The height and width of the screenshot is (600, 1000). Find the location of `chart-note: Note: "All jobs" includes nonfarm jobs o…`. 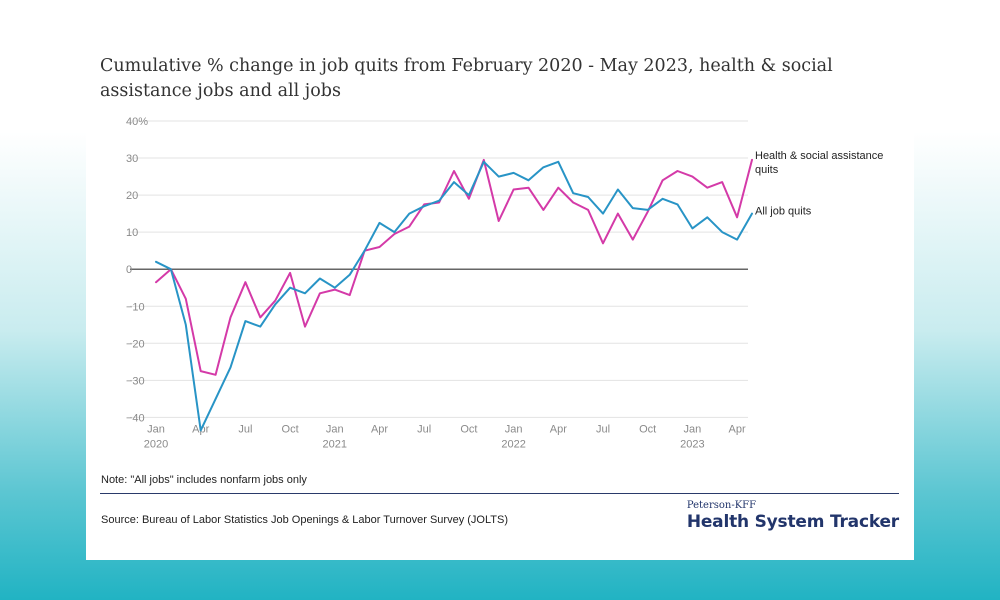

chart-note: Note: "All jobs" includes nonfarm jobs o… is located at coordinates (204, 480).